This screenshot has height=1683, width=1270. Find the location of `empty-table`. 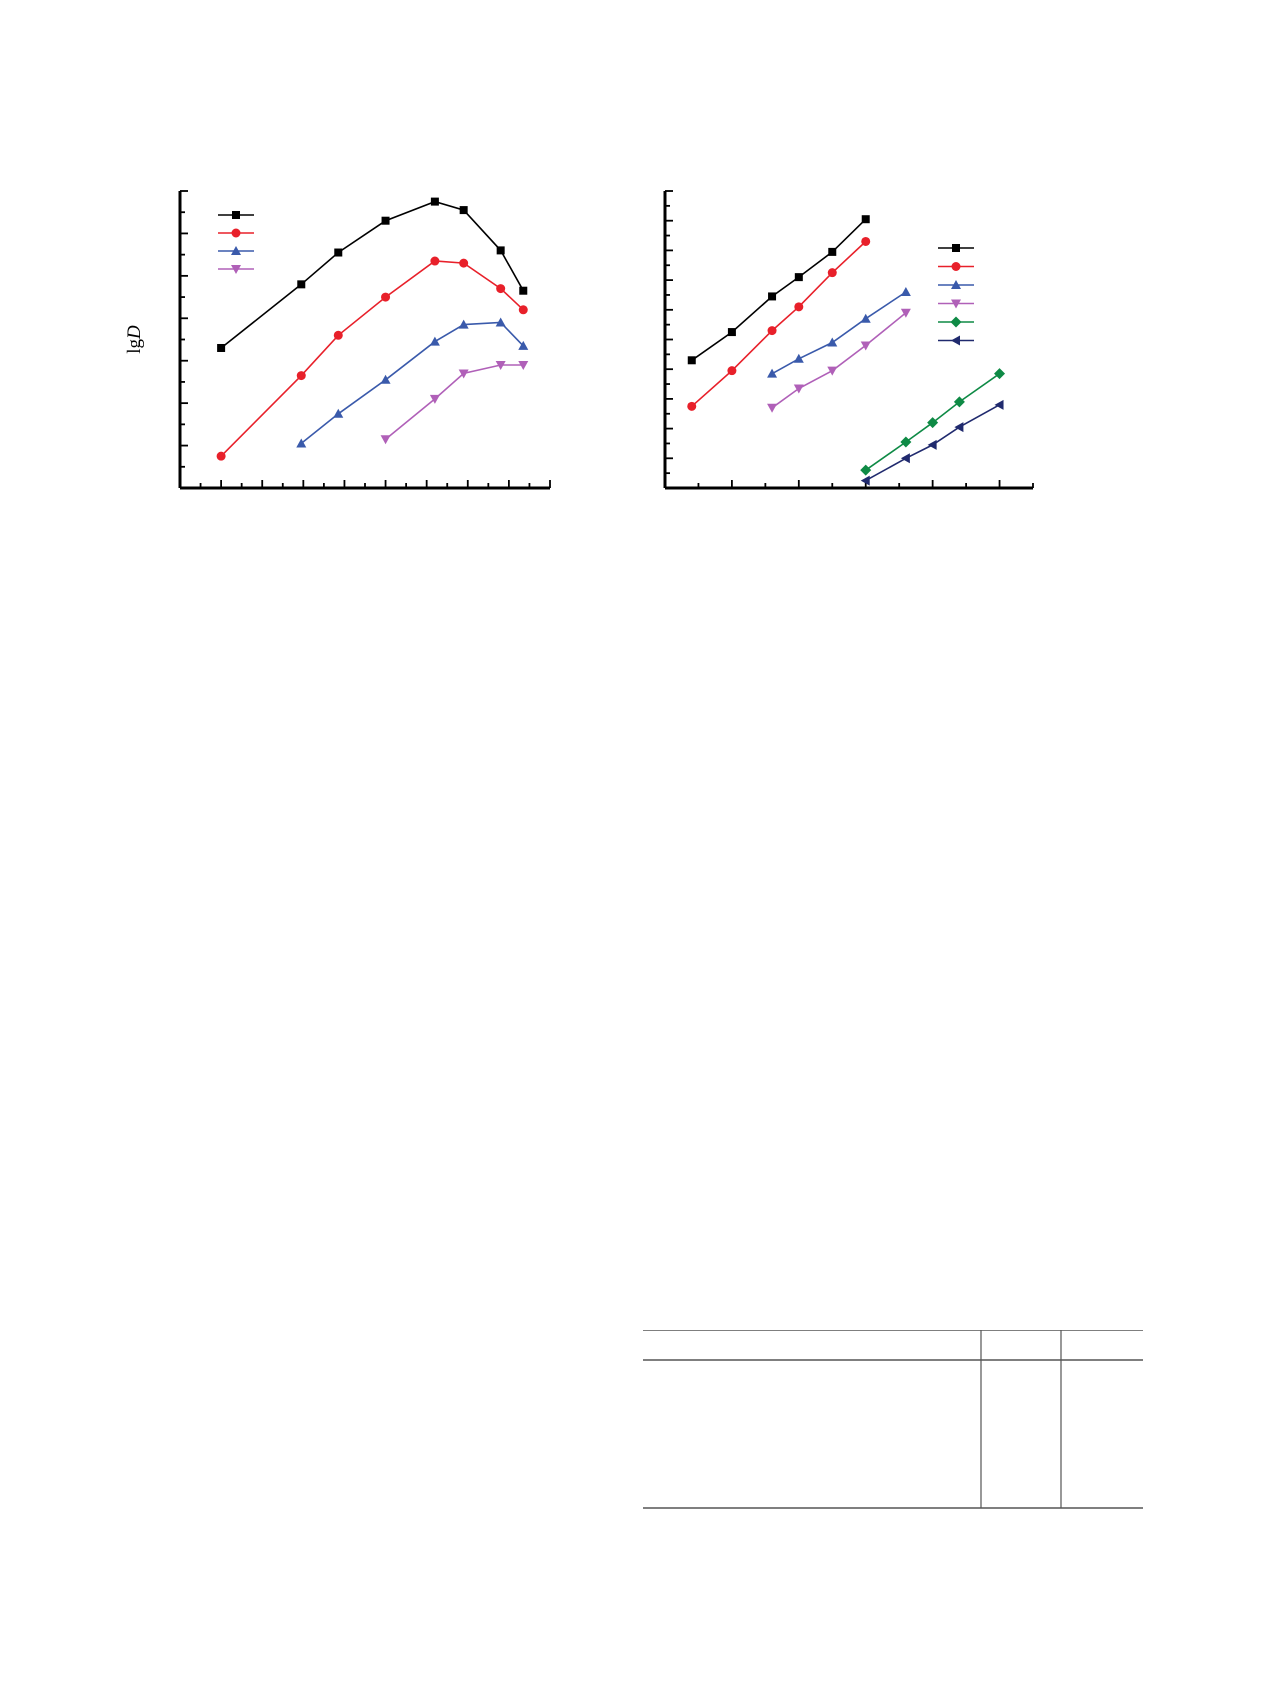

empty-table is located at coordinates (893, 1419).